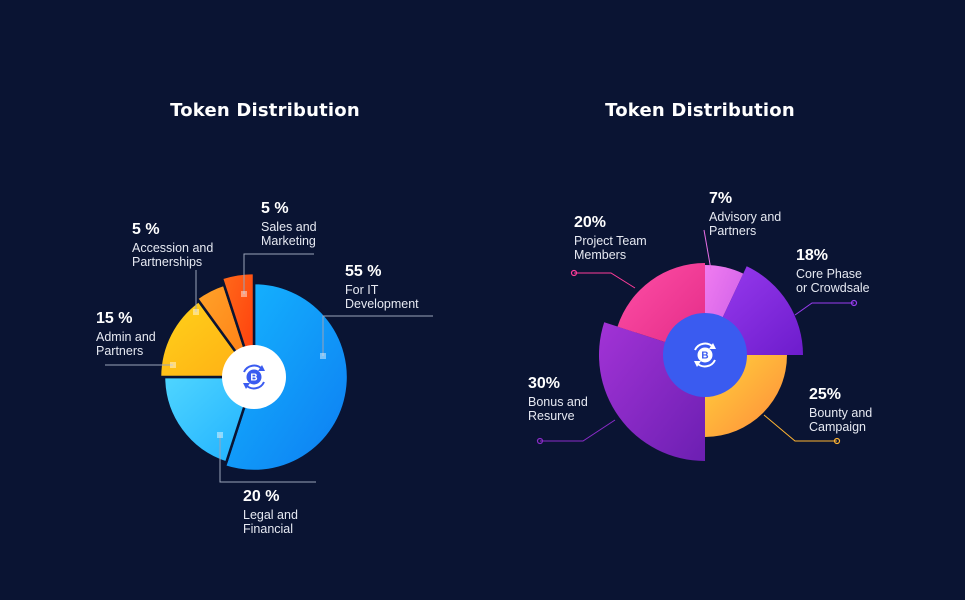 This screenshot has height=600, width=965. I want to click on slice-percent-label: 25%, so click(825, 394).